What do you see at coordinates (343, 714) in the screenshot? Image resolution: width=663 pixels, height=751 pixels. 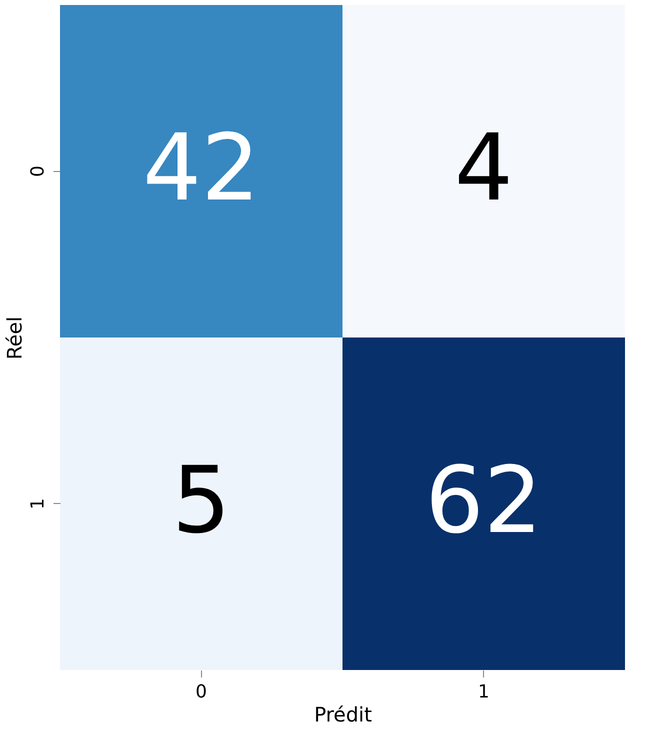 I see `x-axis-title: Prédit` at bounding box center [343, 714].